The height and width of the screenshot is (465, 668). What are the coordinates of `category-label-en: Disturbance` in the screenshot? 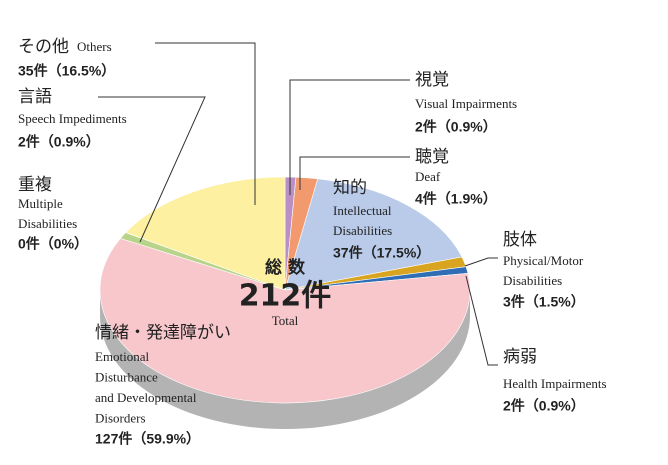 It's located at (126, 376).